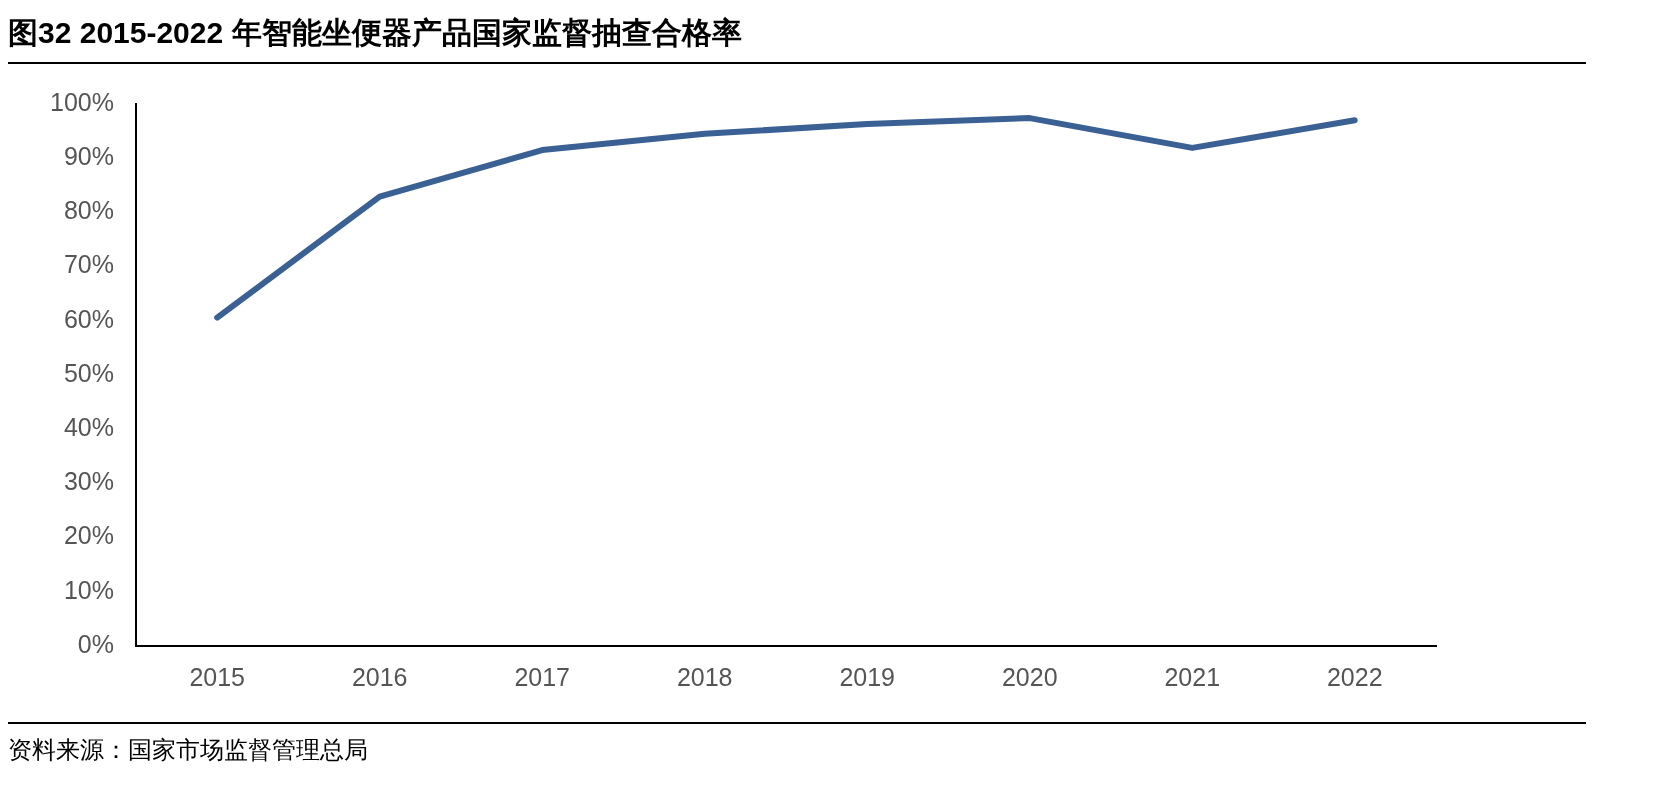  What do you see at coordinates (704, 676) in the screenshot?
I see `x-tick-label: 2018` at bounding box center [704, 676].